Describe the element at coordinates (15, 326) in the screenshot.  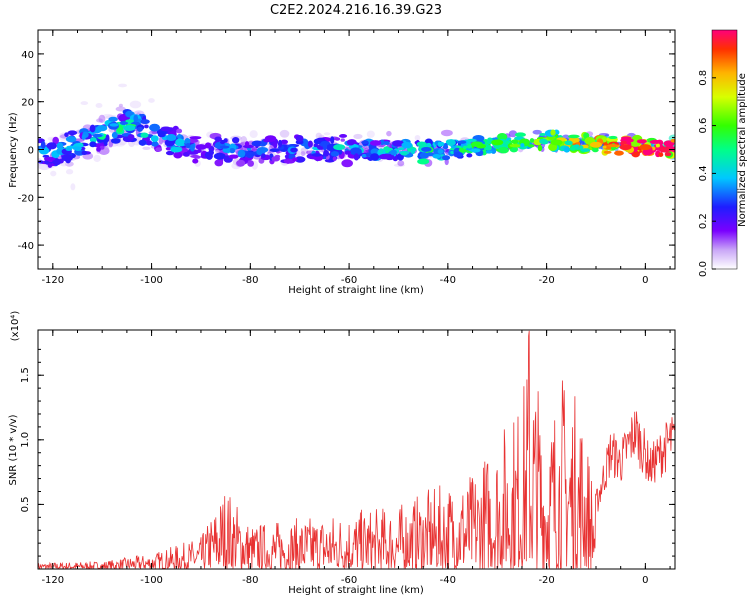
I see `snr-scale-label: (x10⁴)` at that location.